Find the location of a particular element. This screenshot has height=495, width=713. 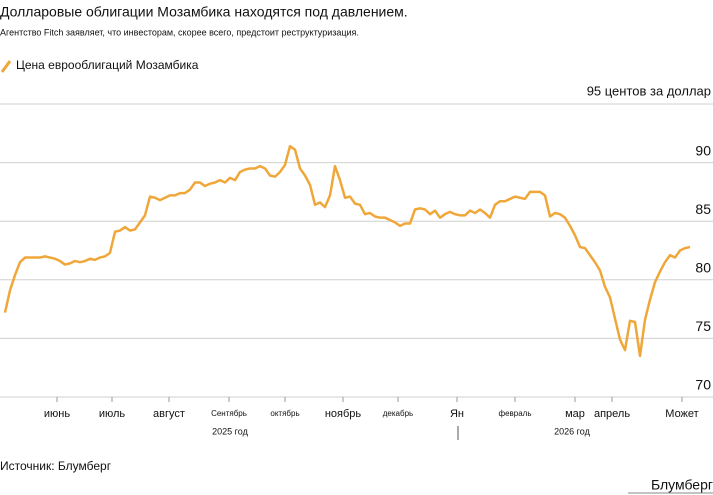

y-tick-label: 90 is located at coordinates (703, 150).